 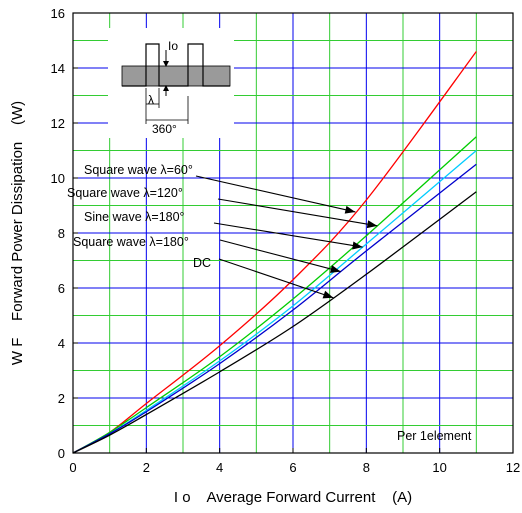 What do you see at coordinates (134, 217) in the screenshot?
I see `label-sine-180: Sine wave λ=180°` at bounding box center [134, 217].